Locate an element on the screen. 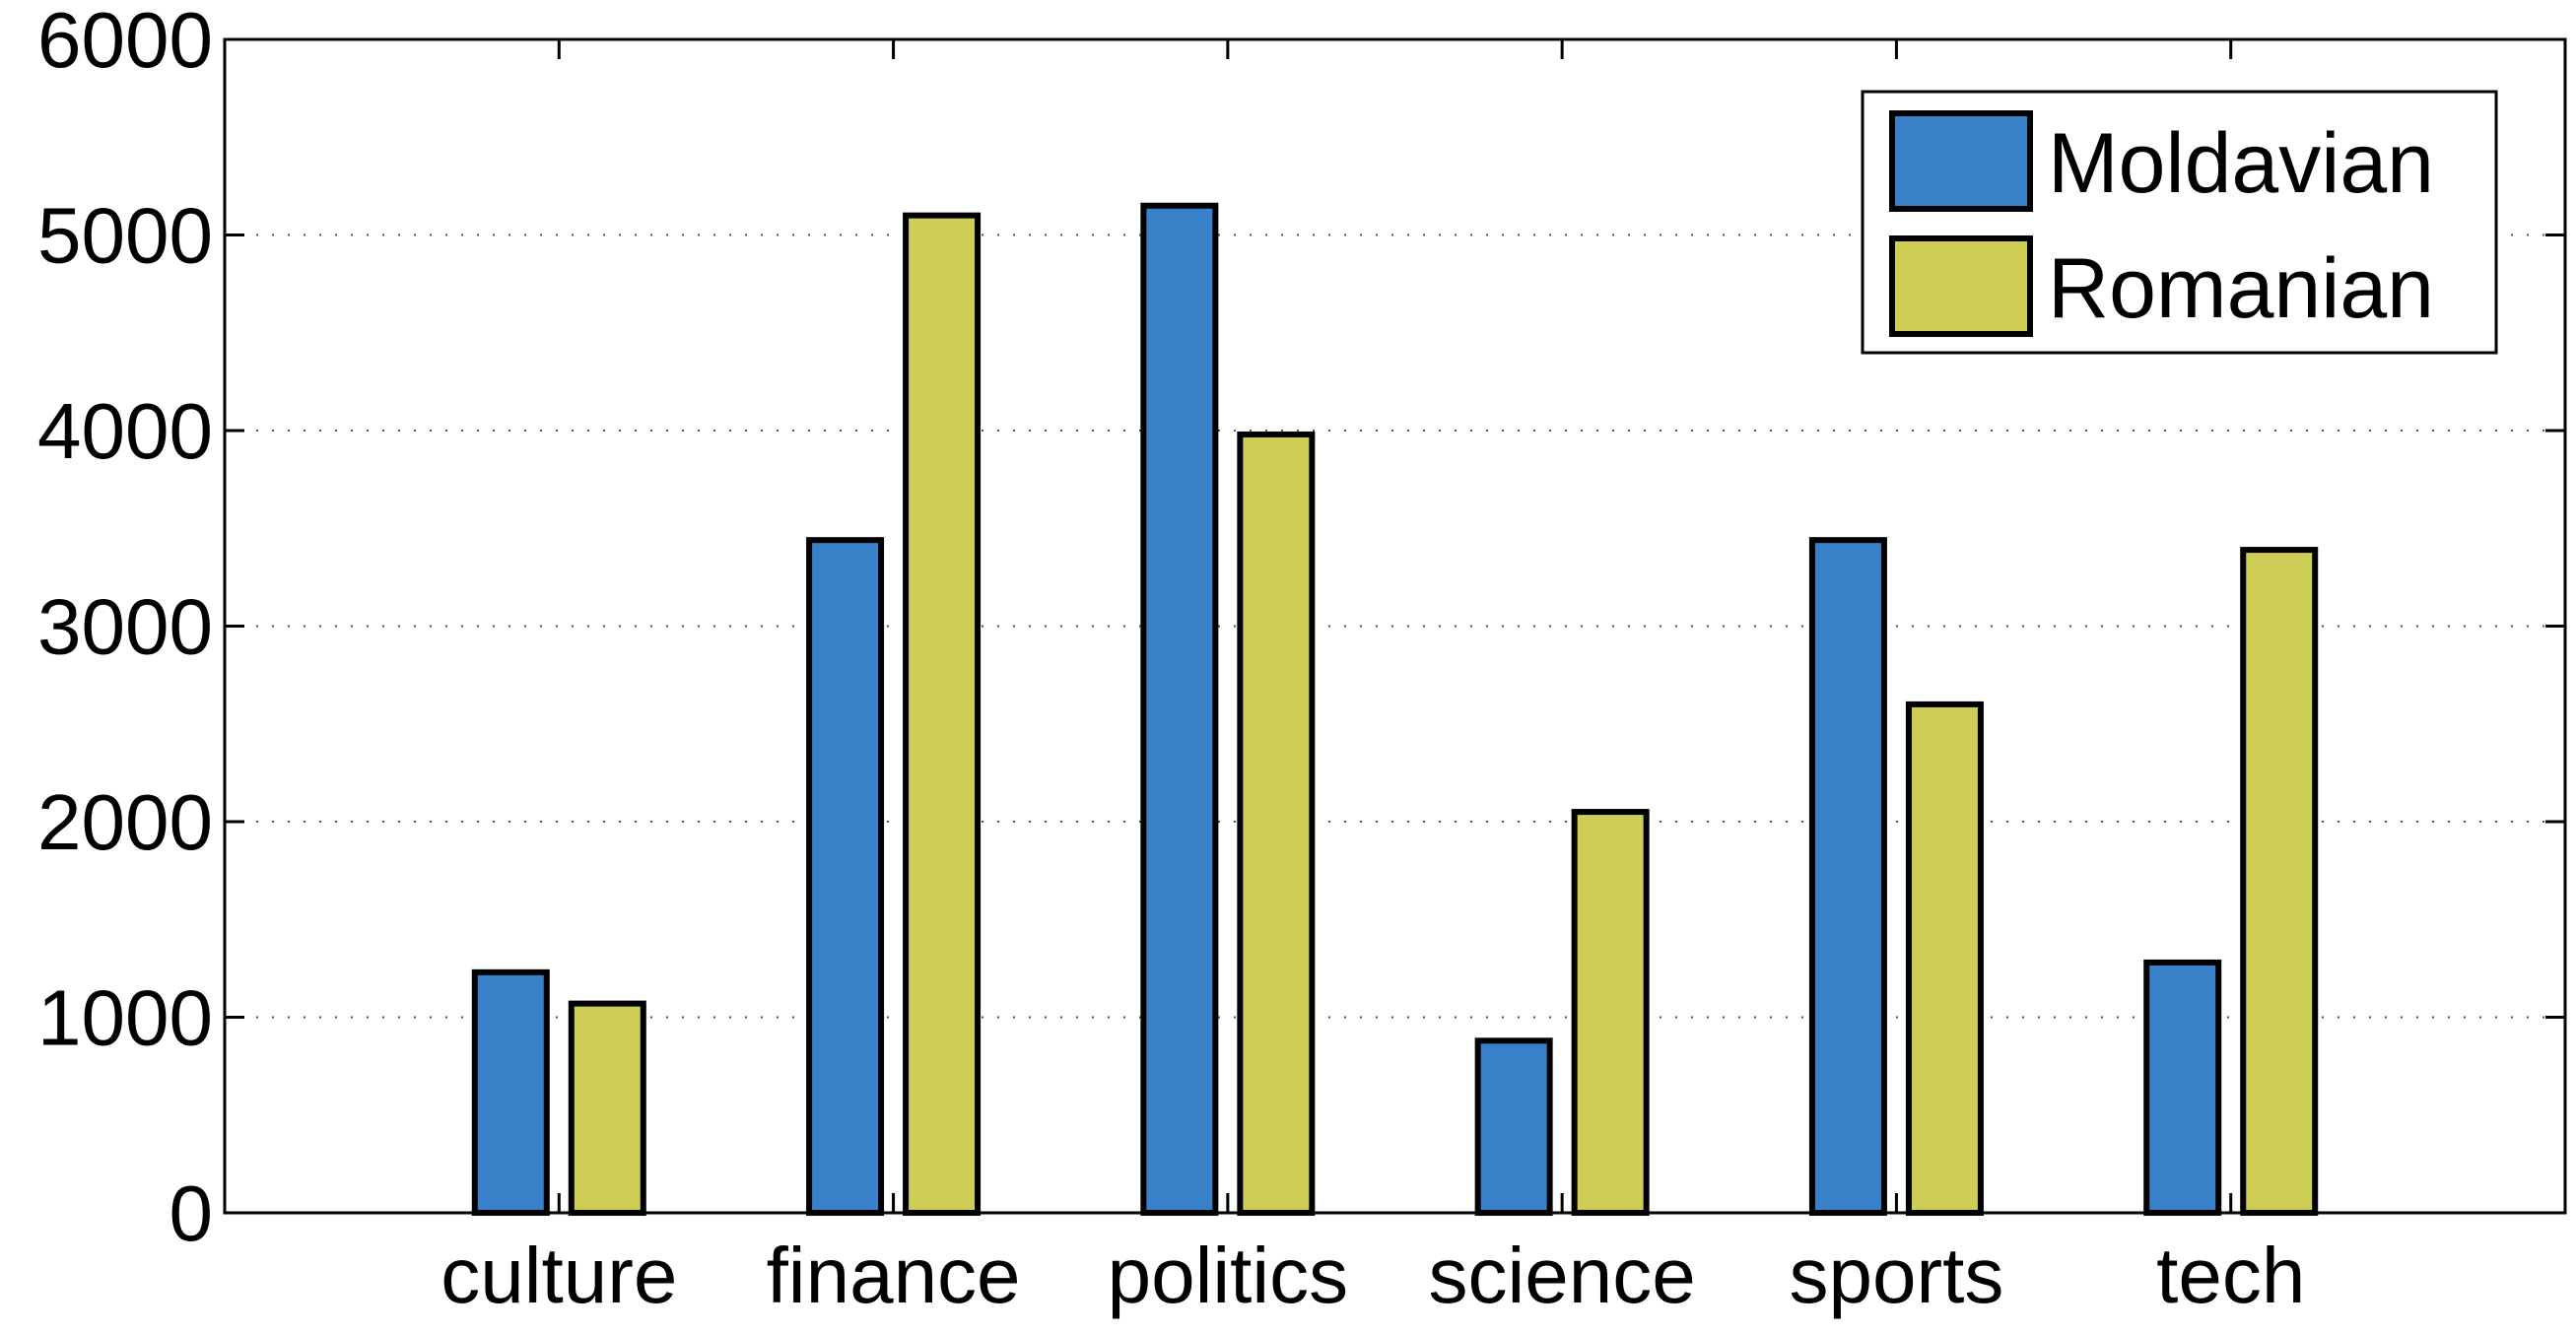  bar-romanian-sports is located at coordinates (1944, 958).